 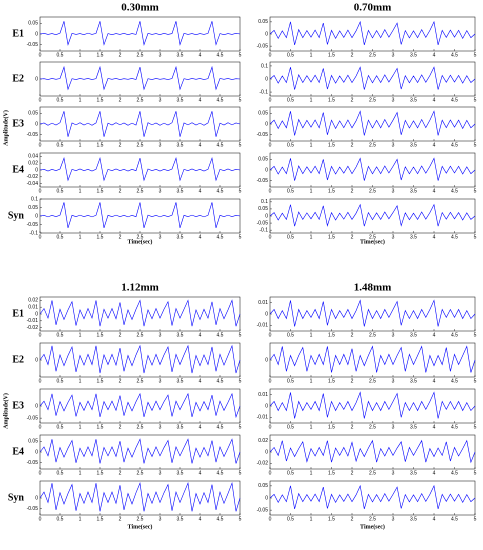 I want to click on plot-frame, so click(x=372, y=498).